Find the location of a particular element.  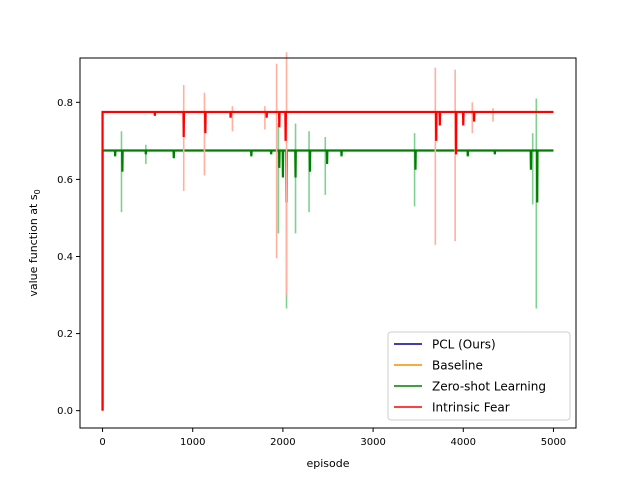

legend-label-baseline: Baseline is located at coordinates (457, 366).